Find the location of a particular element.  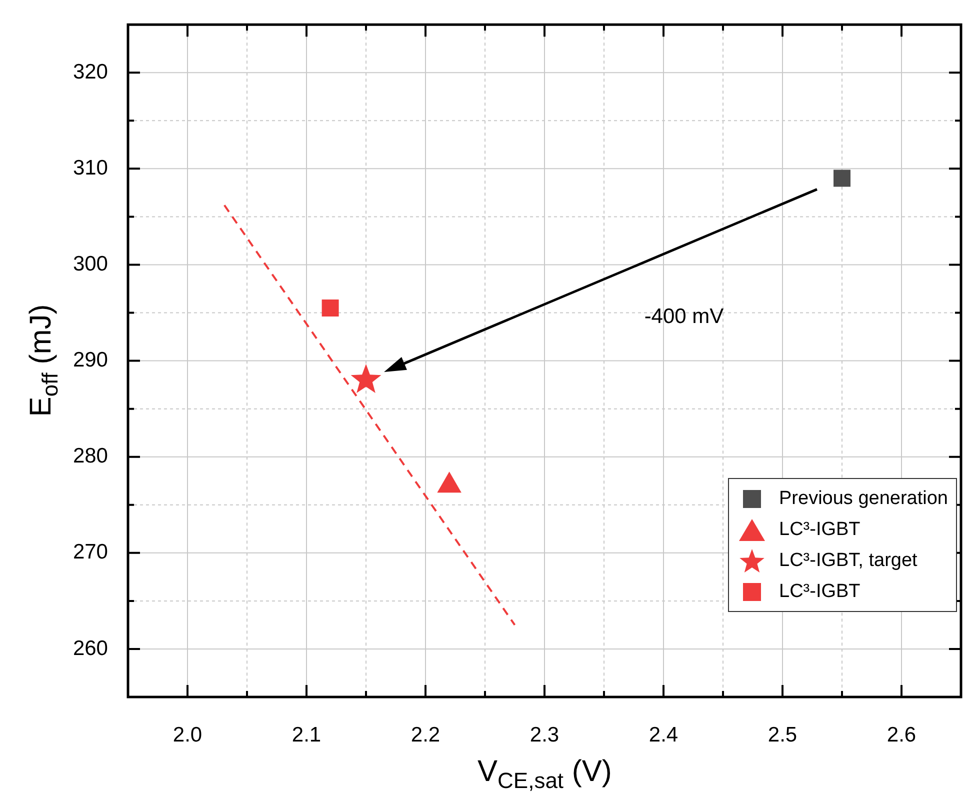

x-tick-label: 2.2 is located at coordinates (425, 734).